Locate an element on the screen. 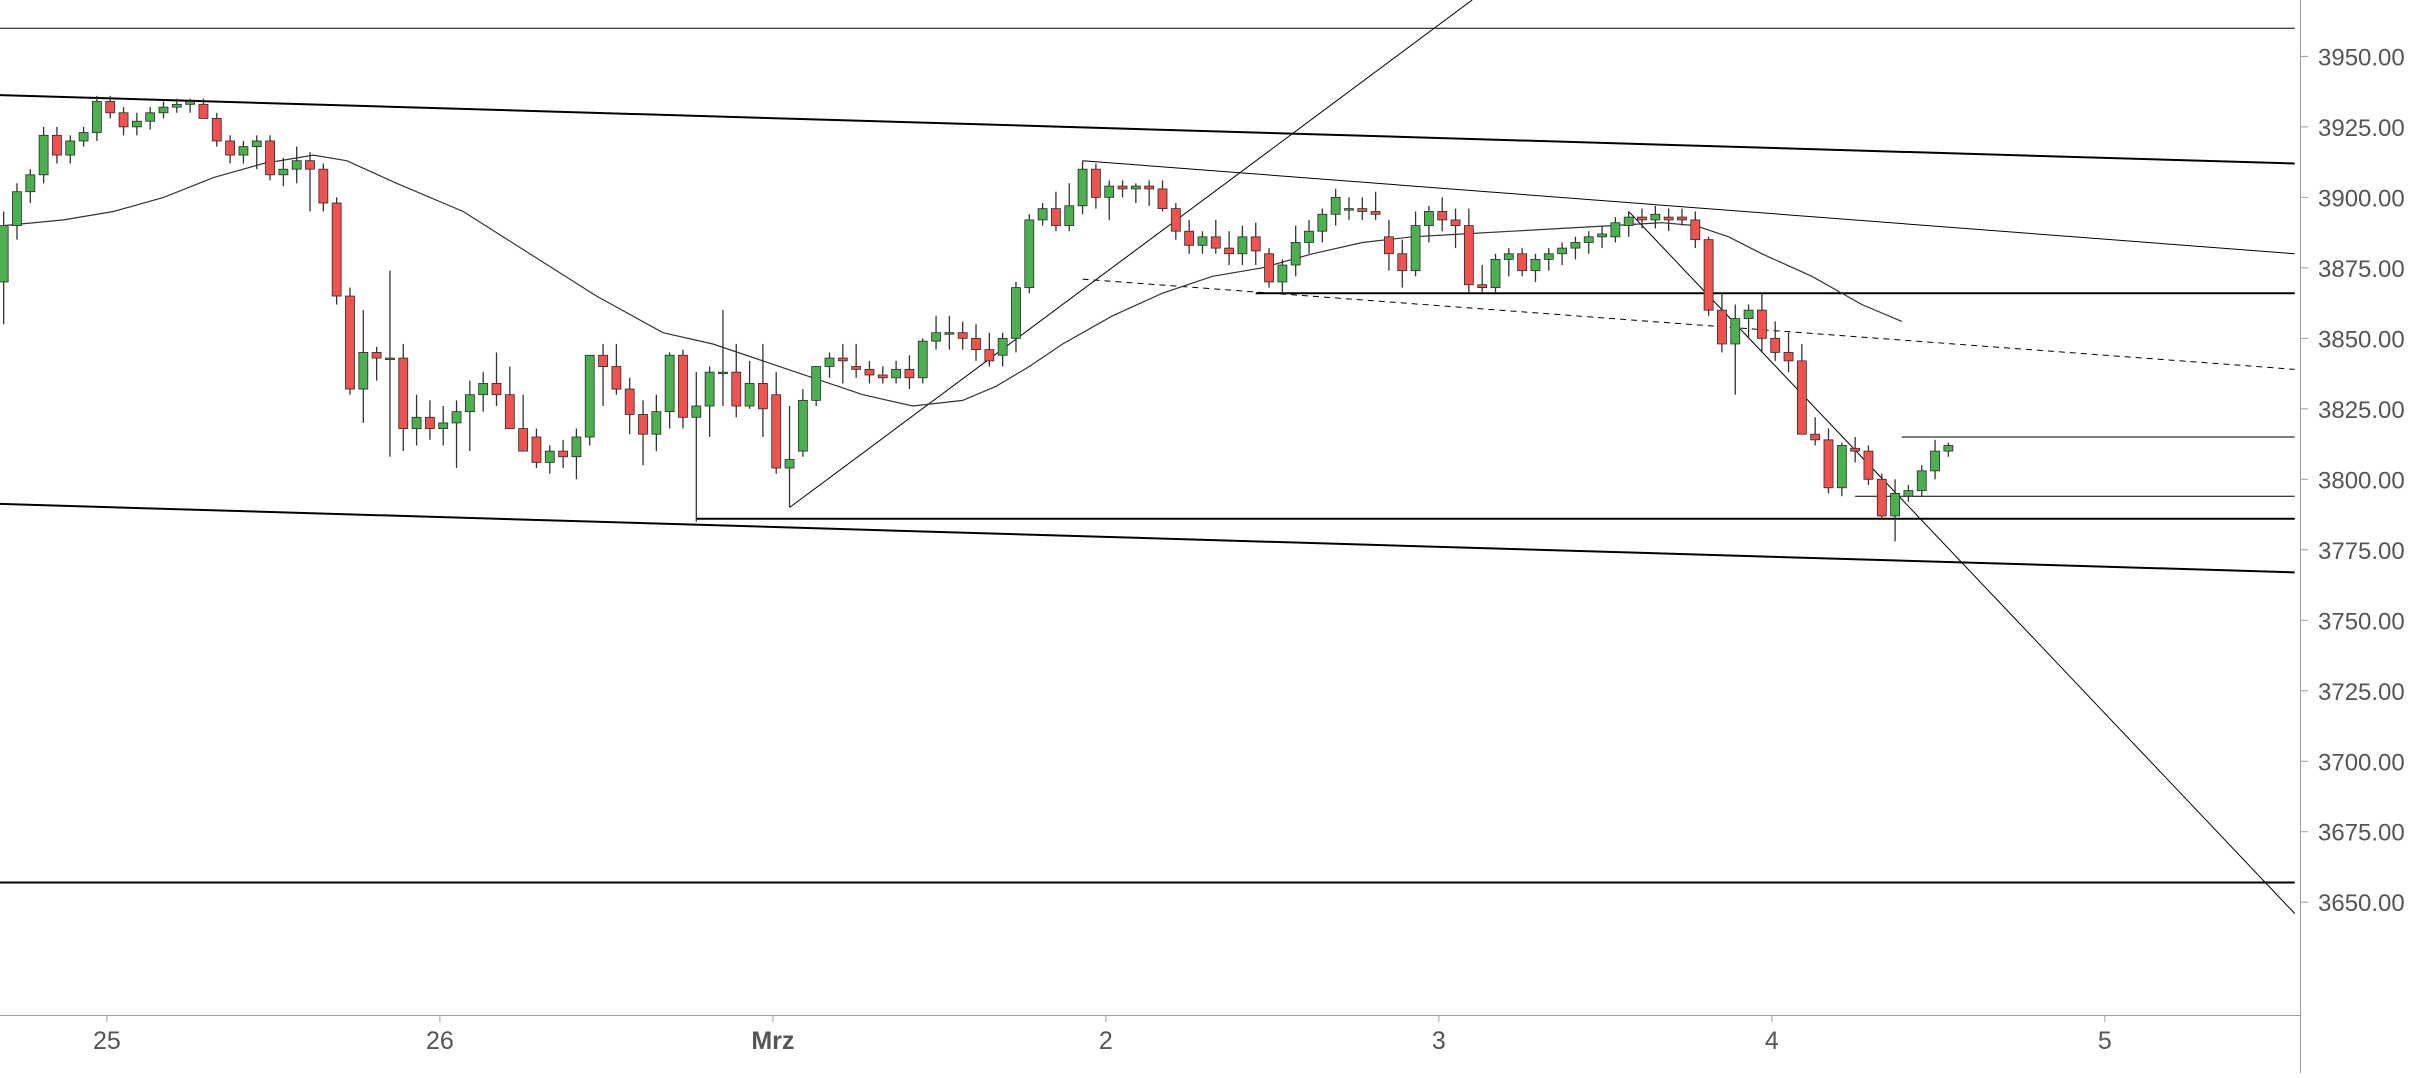 The height and width of the screenshot is (1078, 2433). y-tick-label: 3775.00 is located at coordinates (2361, 551).